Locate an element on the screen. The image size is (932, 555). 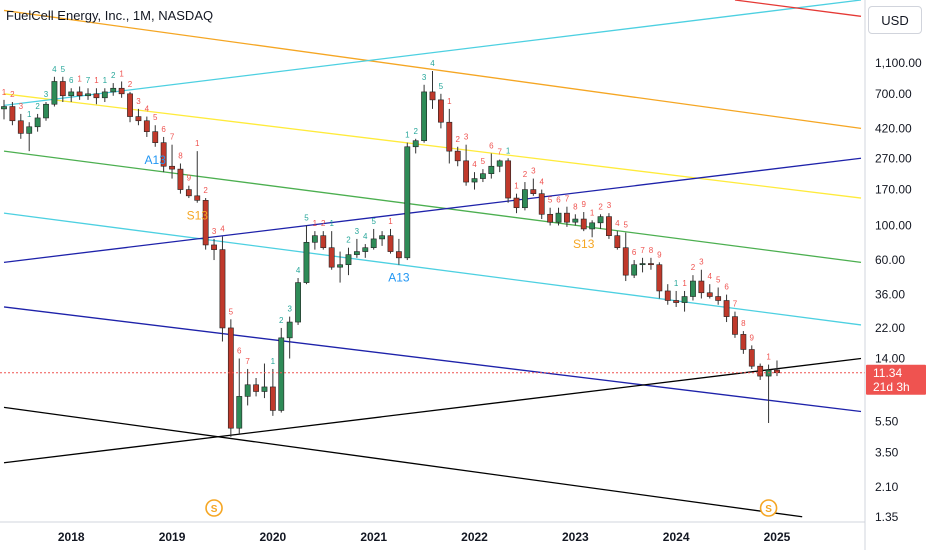
time-tick-label: 2025 is located at coordinates (777, 537).